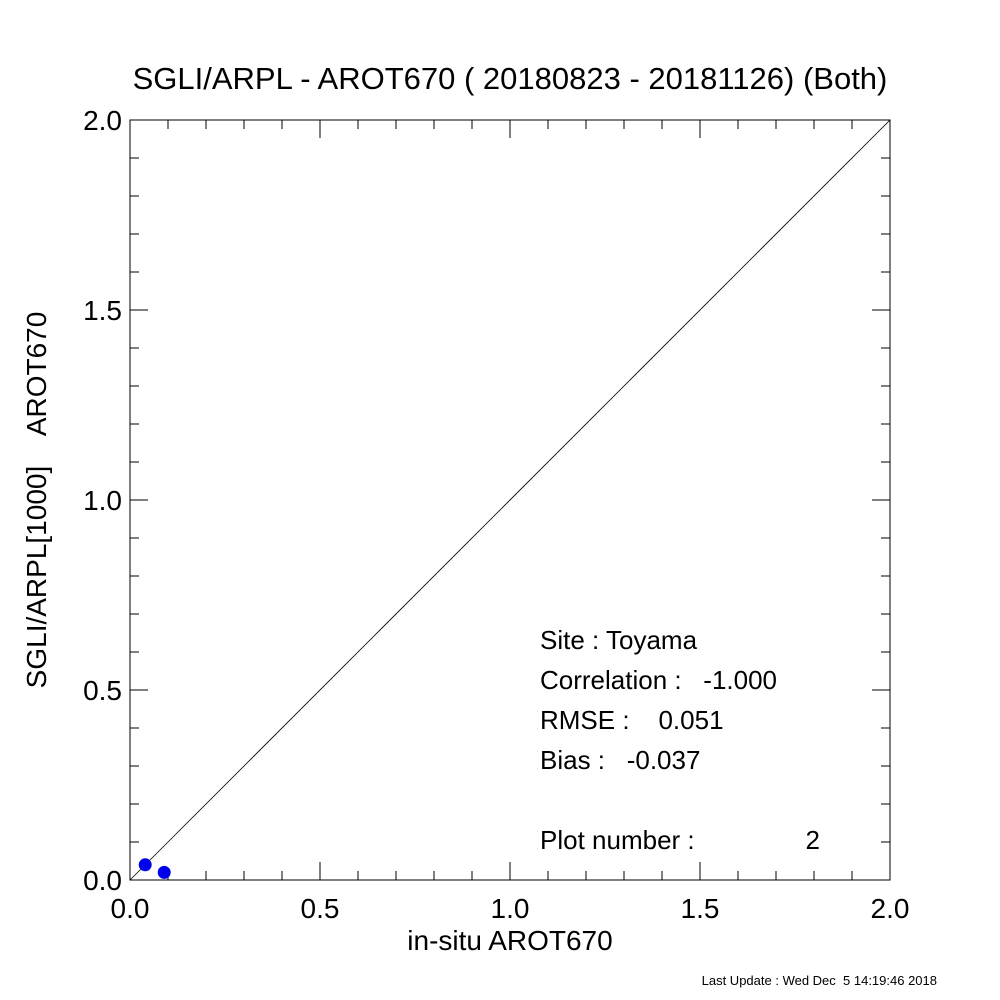 The image size is (1000, 1000). I want to click on y-tick-label: 1.5, so click(102, 310).